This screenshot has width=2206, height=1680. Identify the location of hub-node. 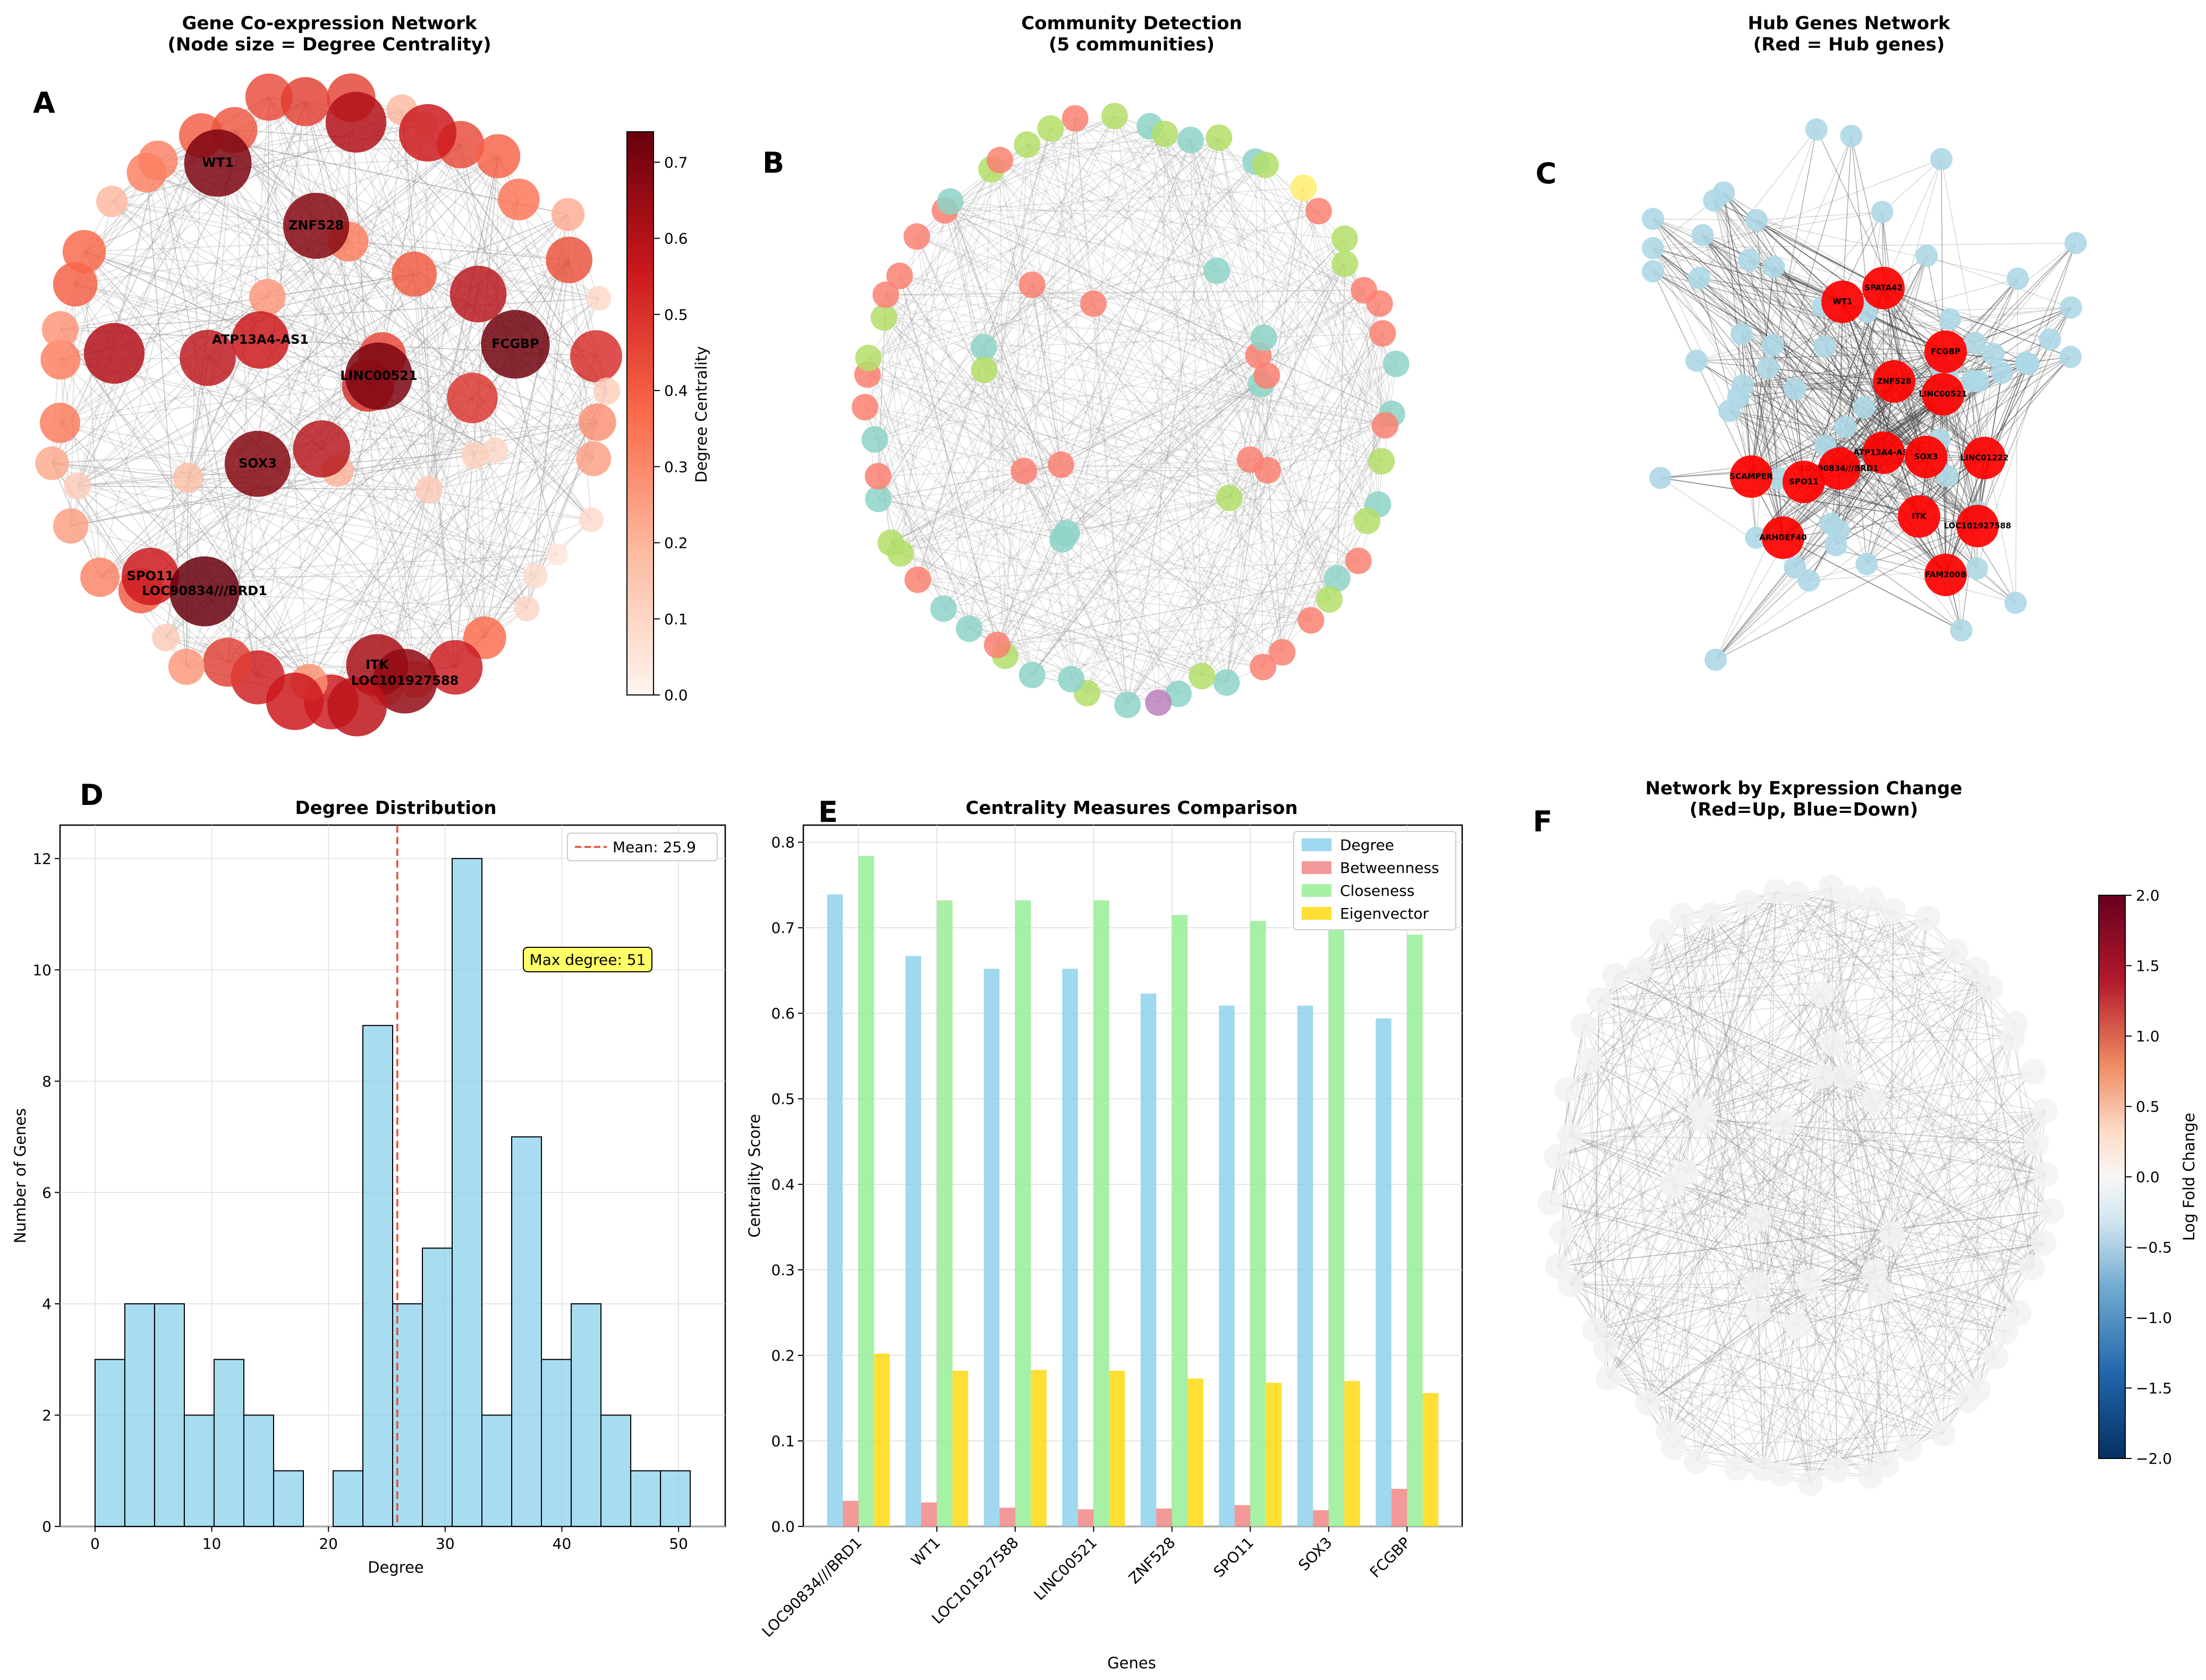
(316, 225).